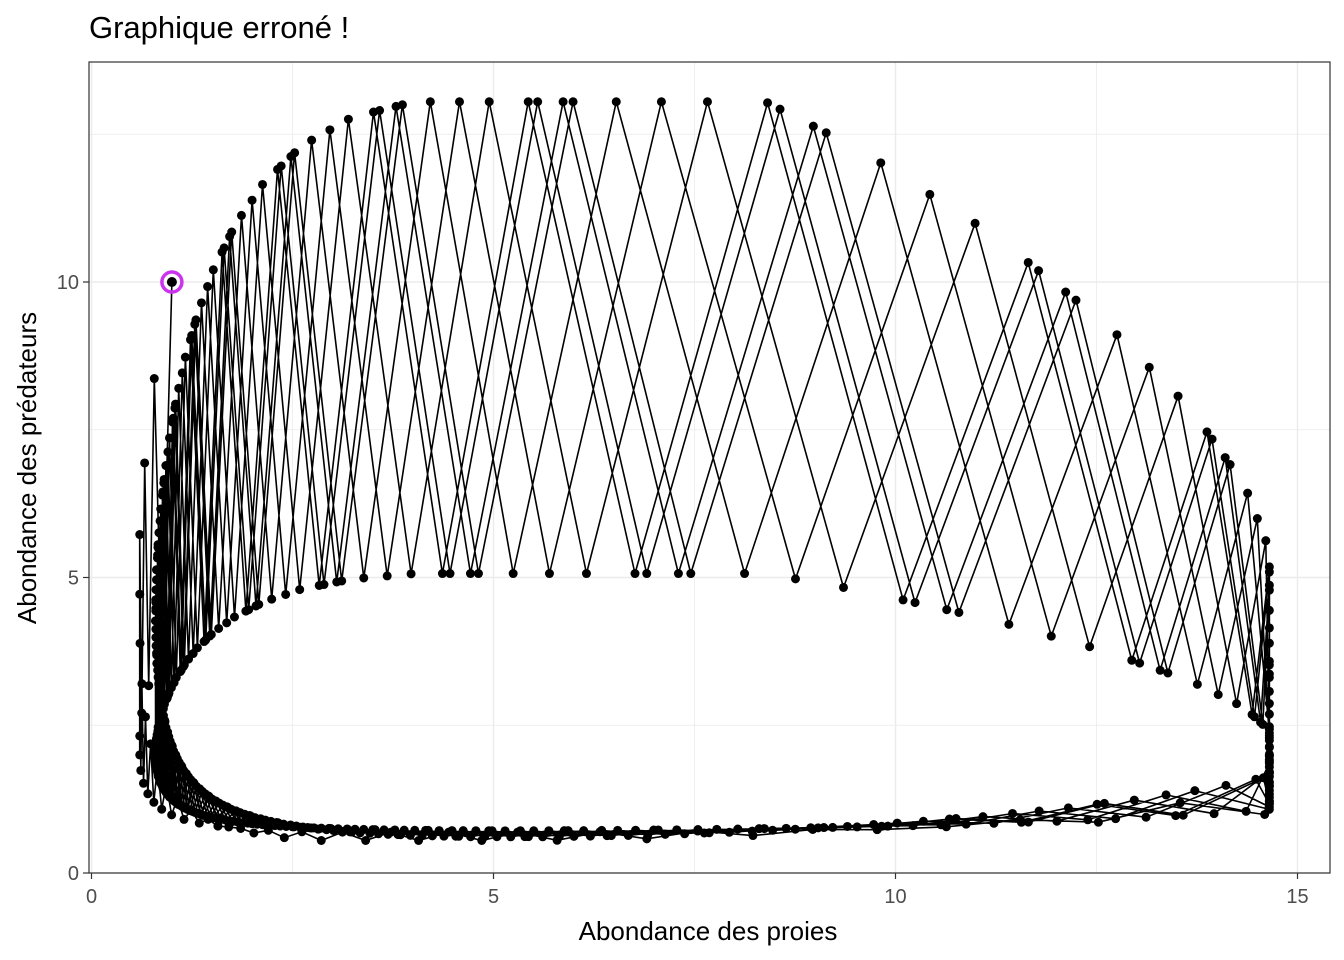  What do you see at coordinates (708, 931) in the screenshot?
I see `x-axis-title: Abondance des proies` at bounding box center [708, 931].